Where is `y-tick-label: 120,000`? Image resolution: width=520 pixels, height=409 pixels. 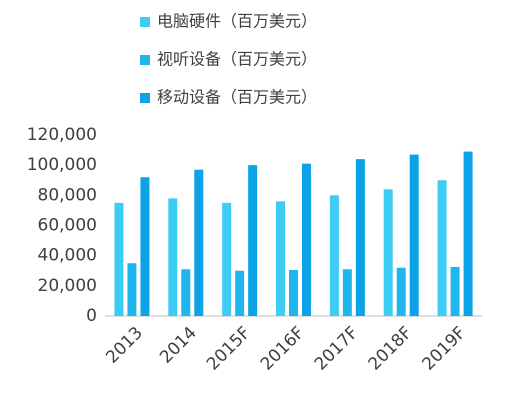 y-tick-label: 120,000 is located at coordinates (62, 135).